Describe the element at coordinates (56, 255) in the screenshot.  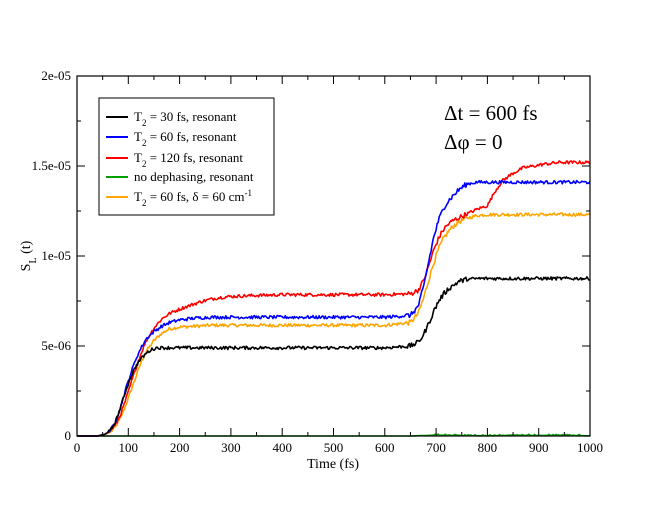
I see `y-tick-label: 1e-05` at that location.